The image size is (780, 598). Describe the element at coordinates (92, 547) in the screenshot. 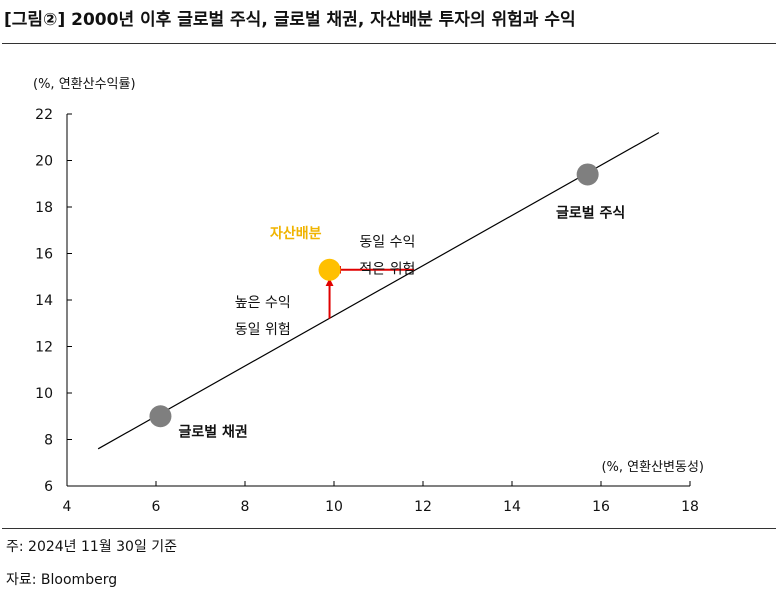

I see `footnote-date: 주: 2024년 11월 30일 기준` at that location.